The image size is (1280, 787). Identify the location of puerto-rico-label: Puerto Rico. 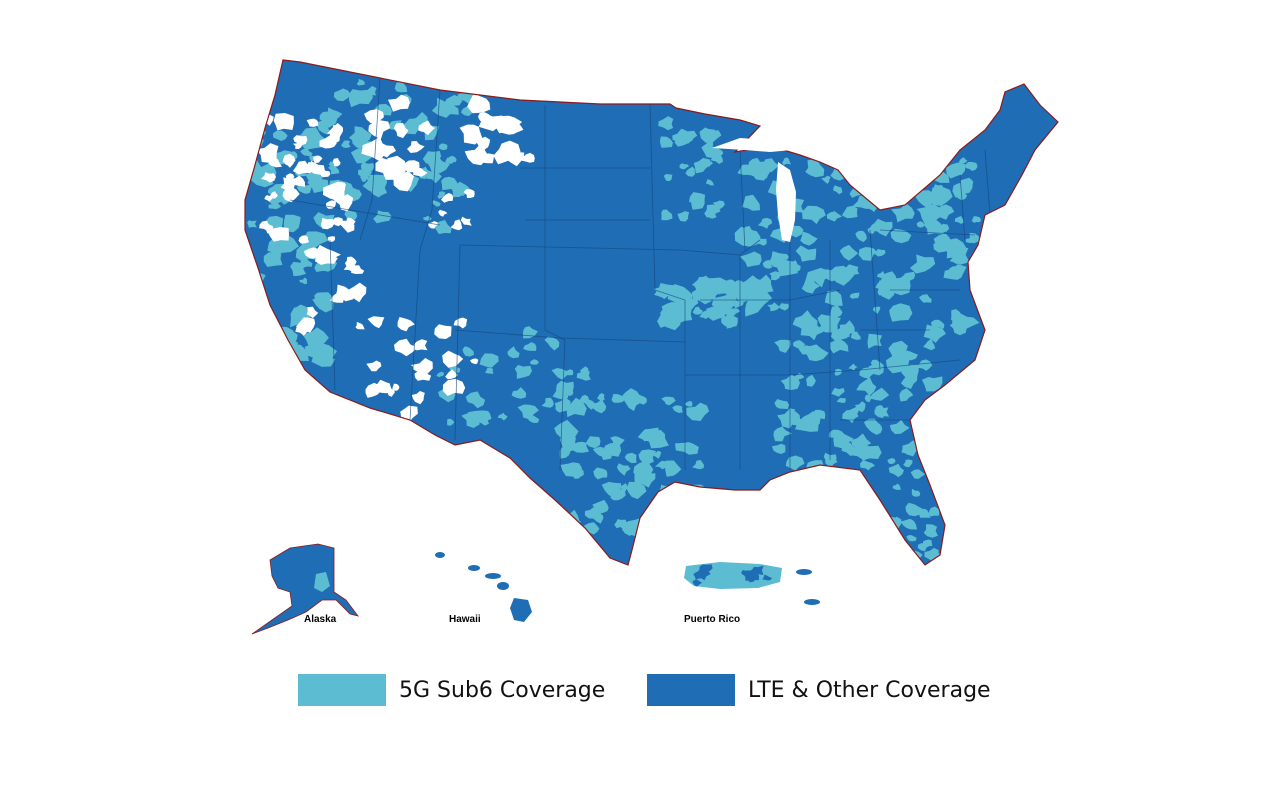
(712, 619).